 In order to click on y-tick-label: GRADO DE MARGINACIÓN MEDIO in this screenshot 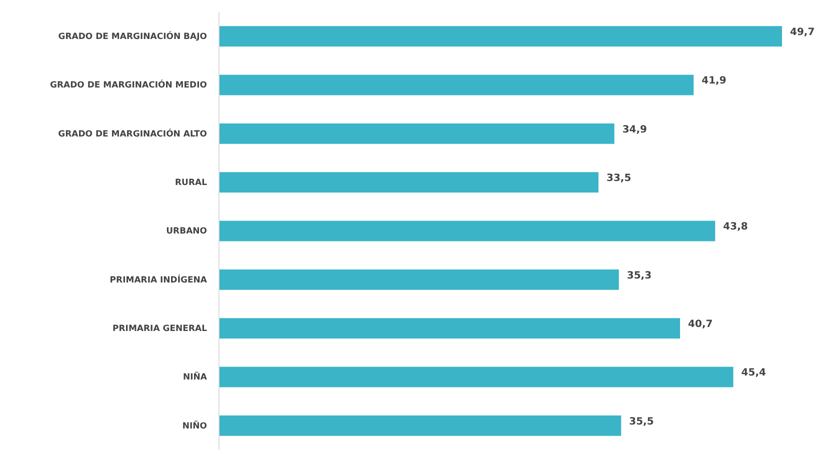, I will do `click(128, 85)`.